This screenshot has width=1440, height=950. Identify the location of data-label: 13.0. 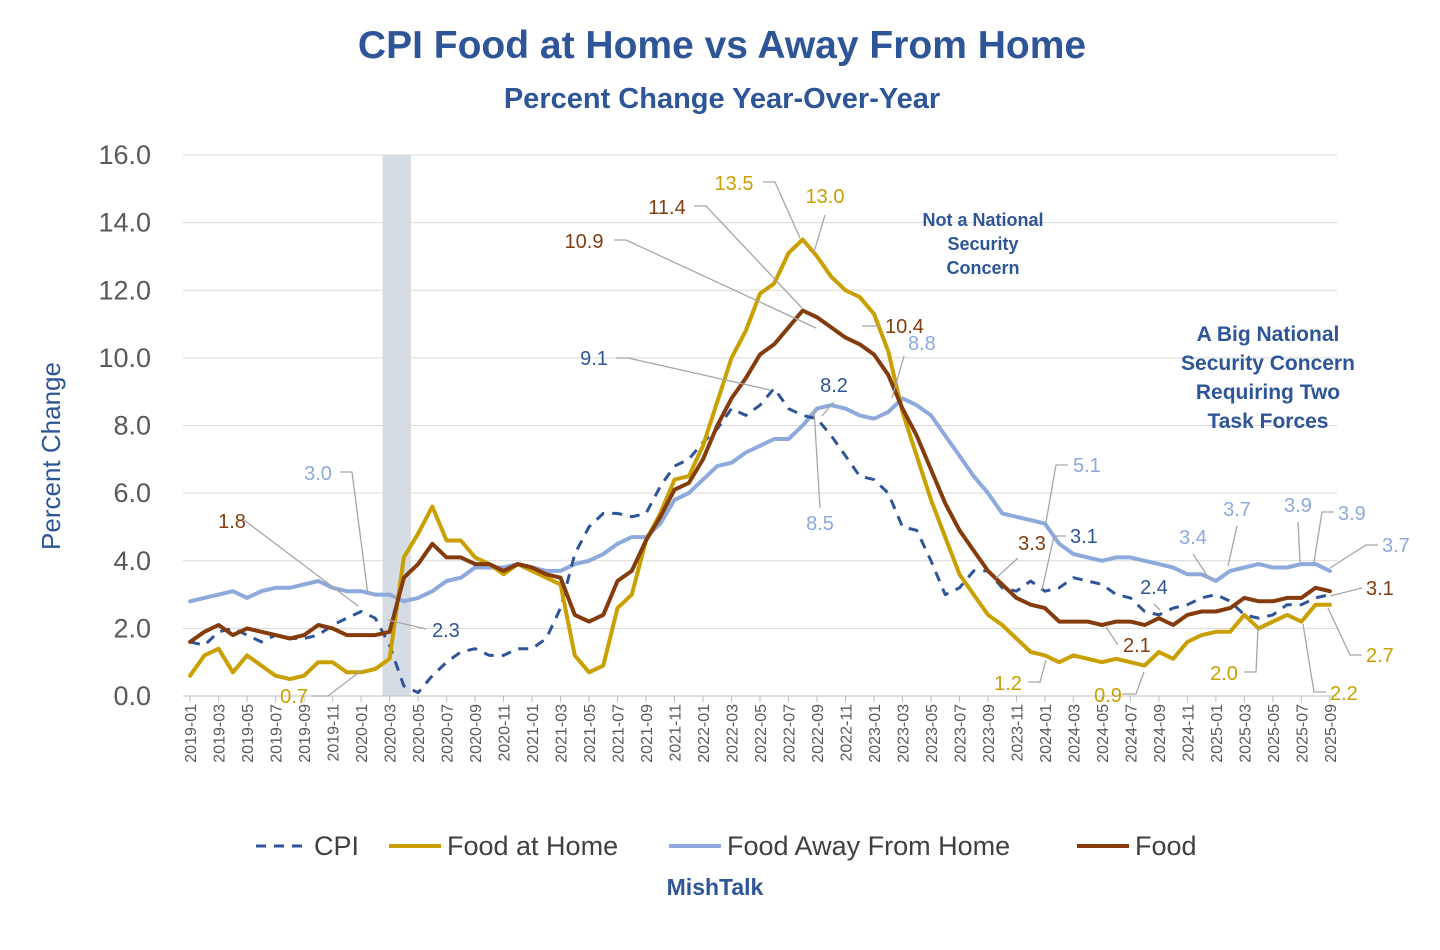
(825, 197).